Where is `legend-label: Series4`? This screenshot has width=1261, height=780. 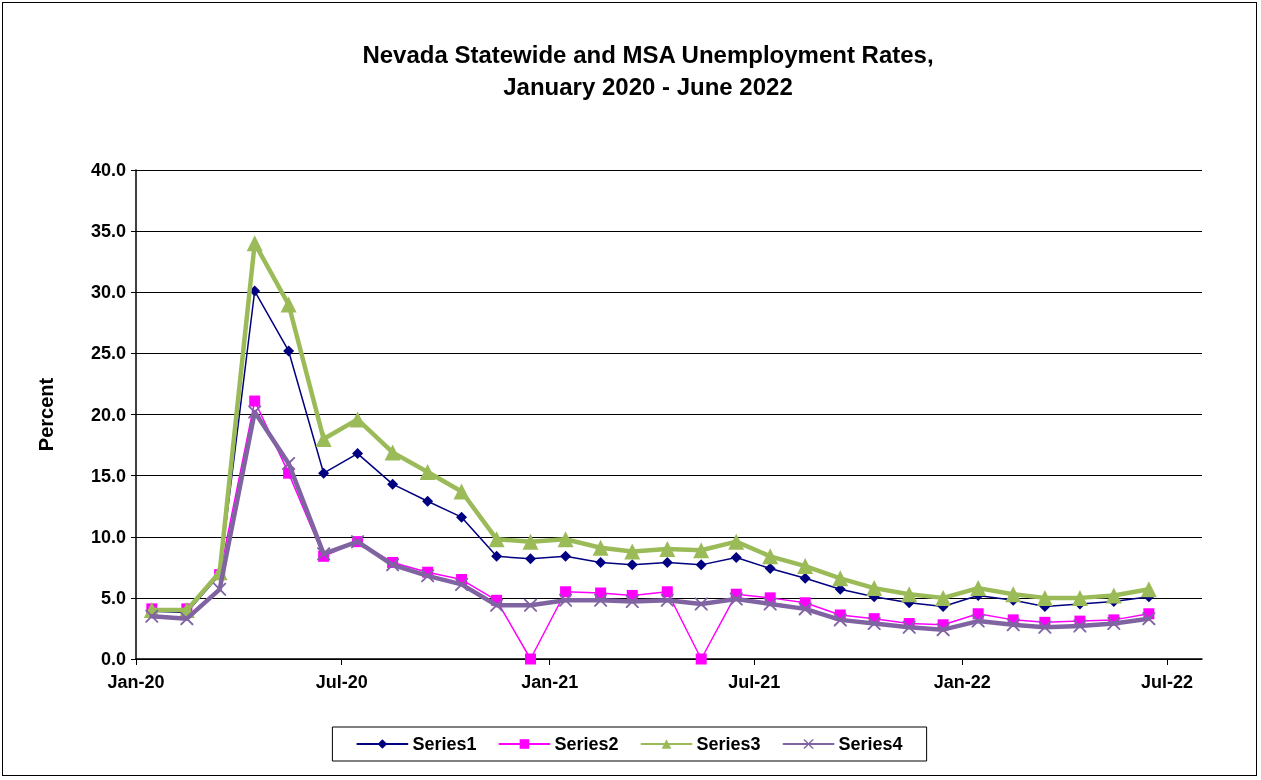 legend-label: Series4 is located at coordinates (870, 744).